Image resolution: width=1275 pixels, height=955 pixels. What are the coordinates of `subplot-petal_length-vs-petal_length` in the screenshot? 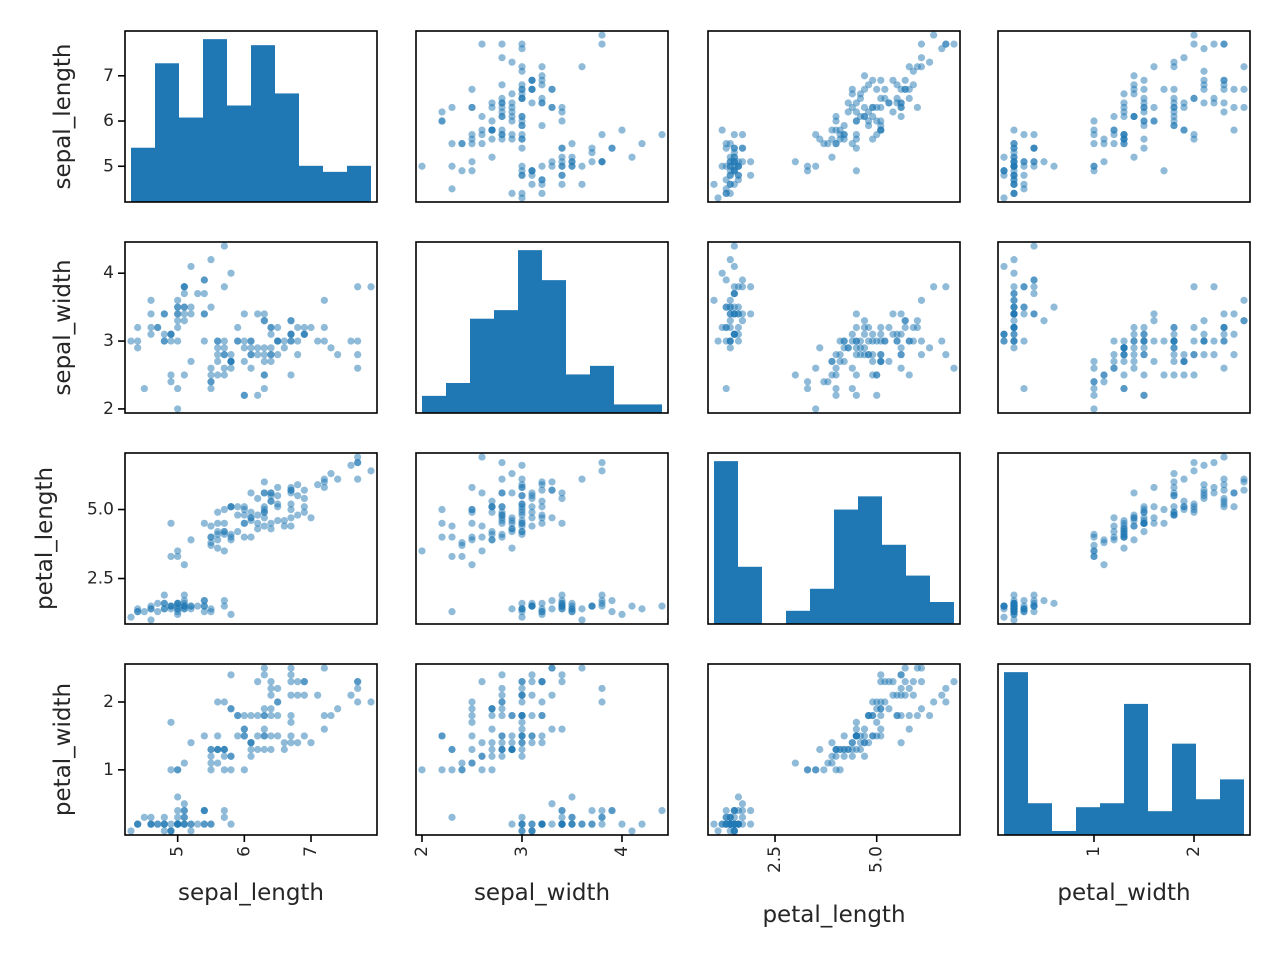 It's located at (834, 538).